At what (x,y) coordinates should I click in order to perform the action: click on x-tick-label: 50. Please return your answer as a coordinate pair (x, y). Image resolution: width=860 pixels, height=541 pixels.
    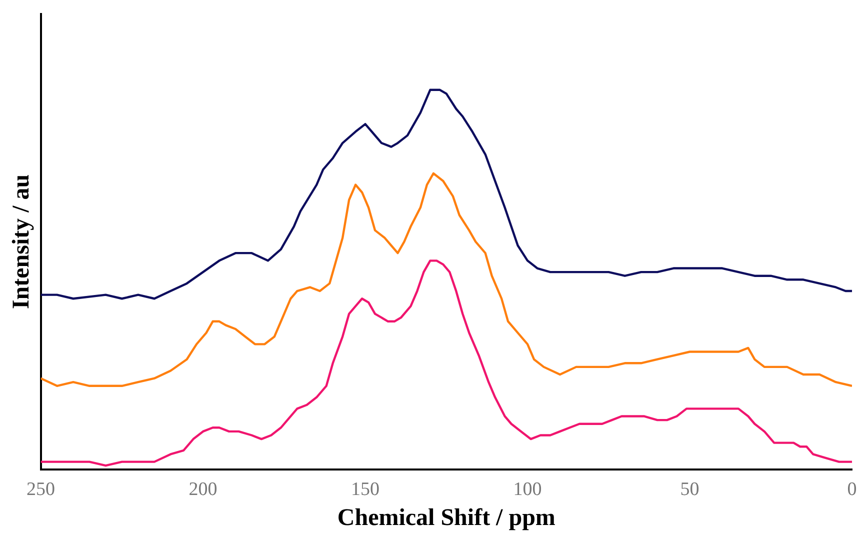
    Looking at the image, I should click on (690, 489).